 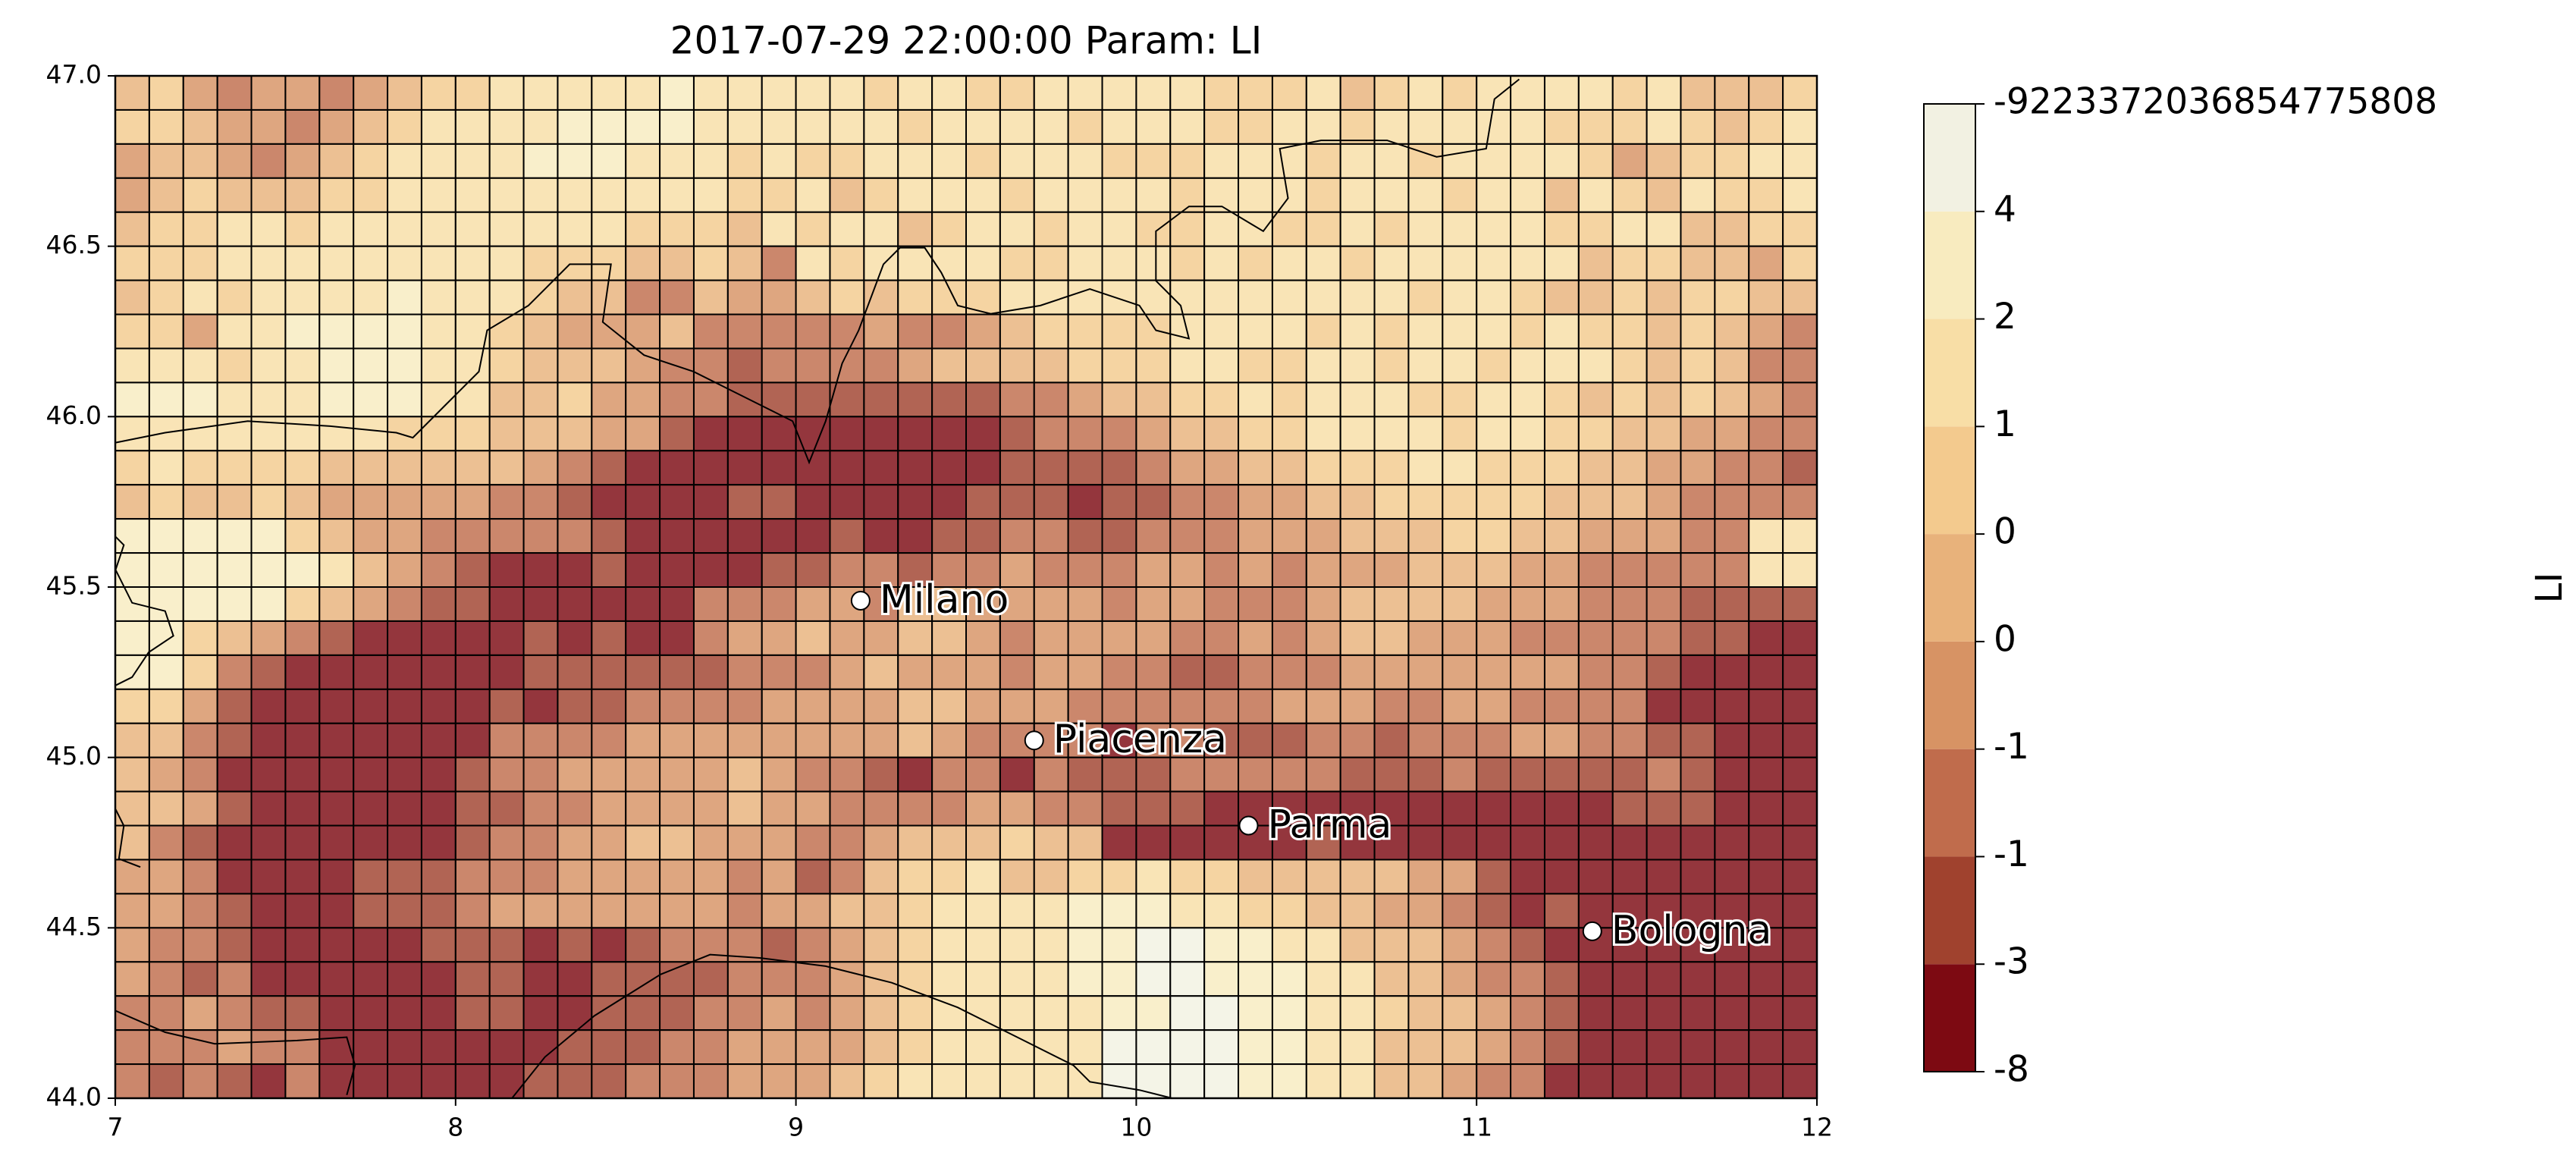 What do you see at coordinates (74, 756) in the screenshot?
I see `y-tick-label: 45.0` at bounding box center [74, 756].